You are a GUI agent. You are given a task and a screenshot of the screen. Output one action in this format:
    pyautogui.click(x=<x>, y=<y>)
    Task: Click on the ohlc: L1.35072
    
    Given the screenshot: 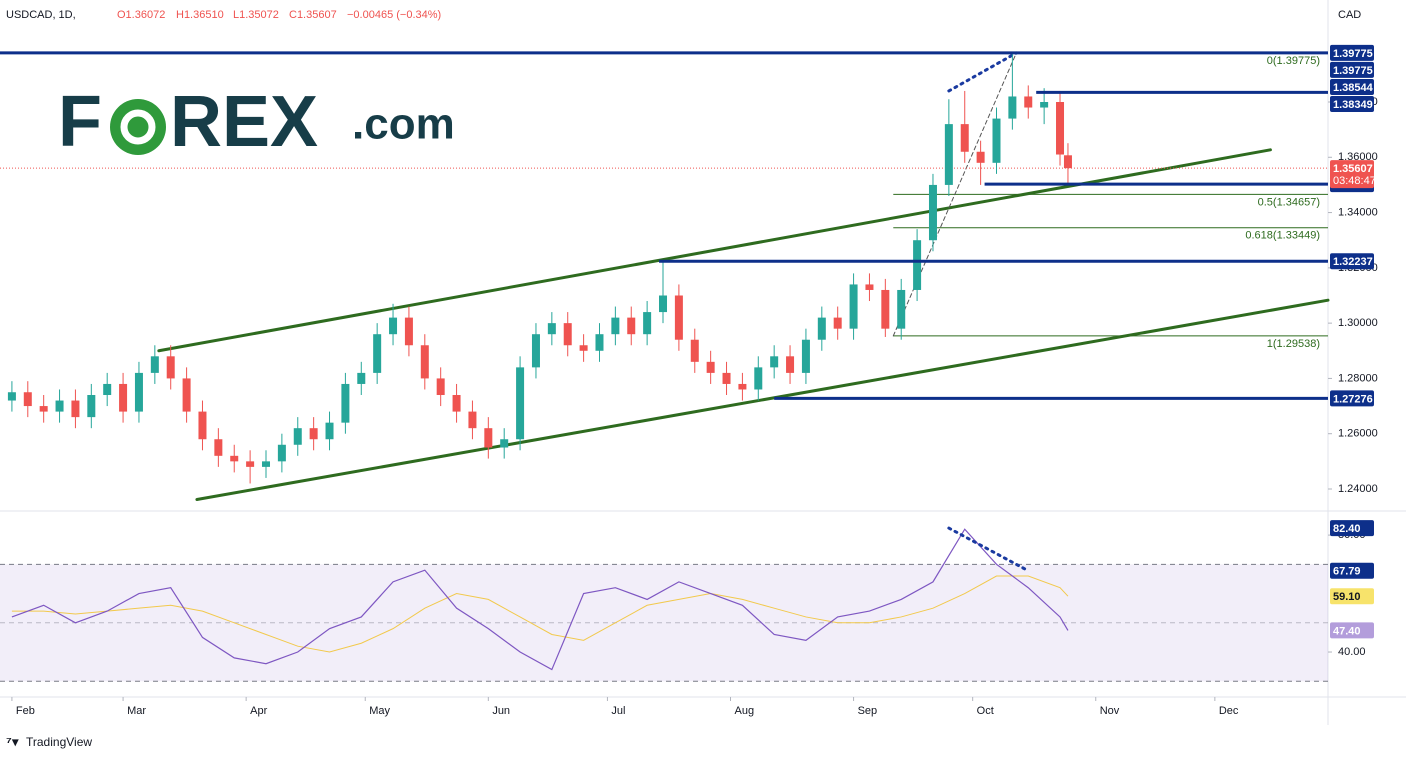 What is the action you would take?
    pyautogui.click(x=256, y=15)
    